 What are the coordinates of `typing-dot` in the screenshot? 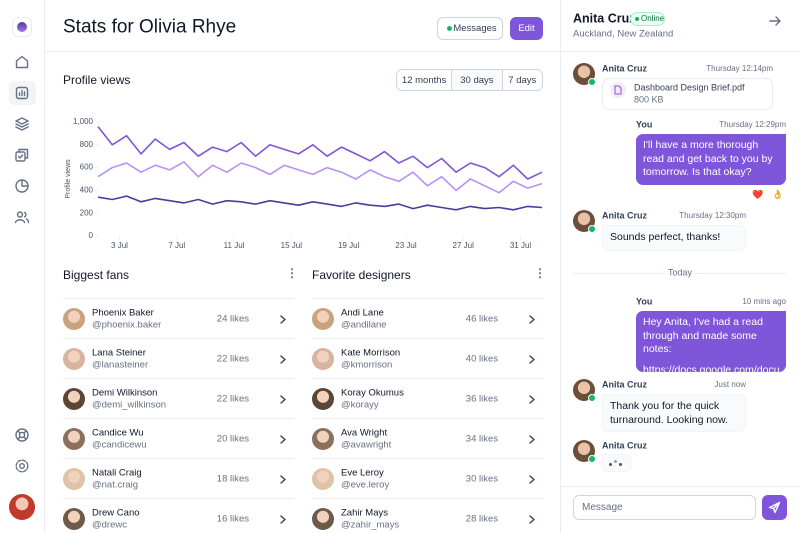 It's located at (620, 464).